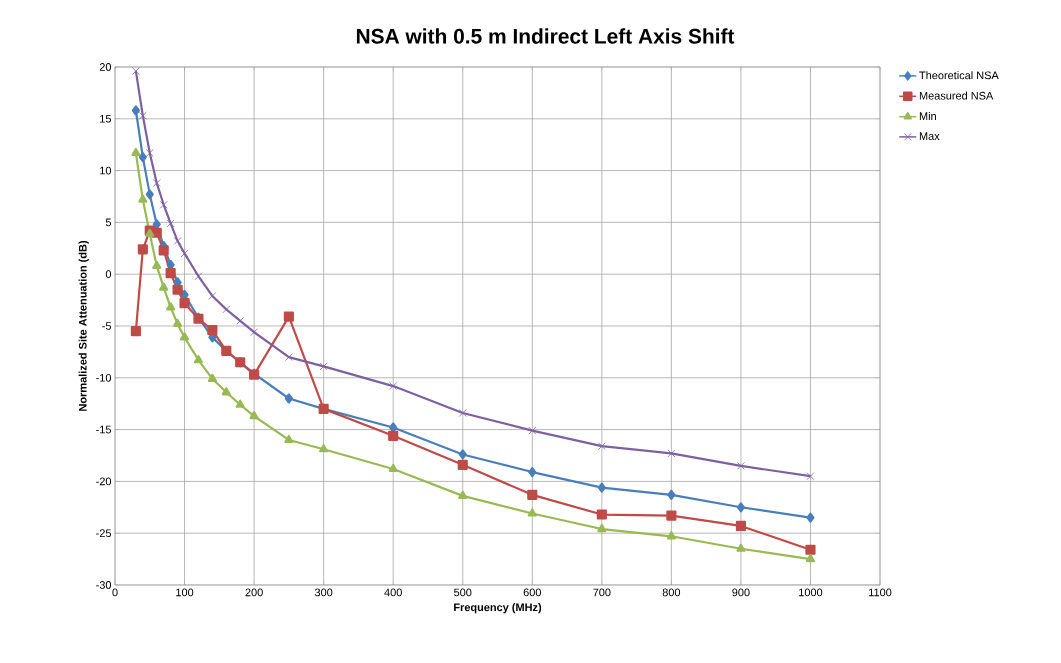 The height and width of the screenshot is (663, 1061). I want to click on x-tick-label: 400, so click(393, 592).